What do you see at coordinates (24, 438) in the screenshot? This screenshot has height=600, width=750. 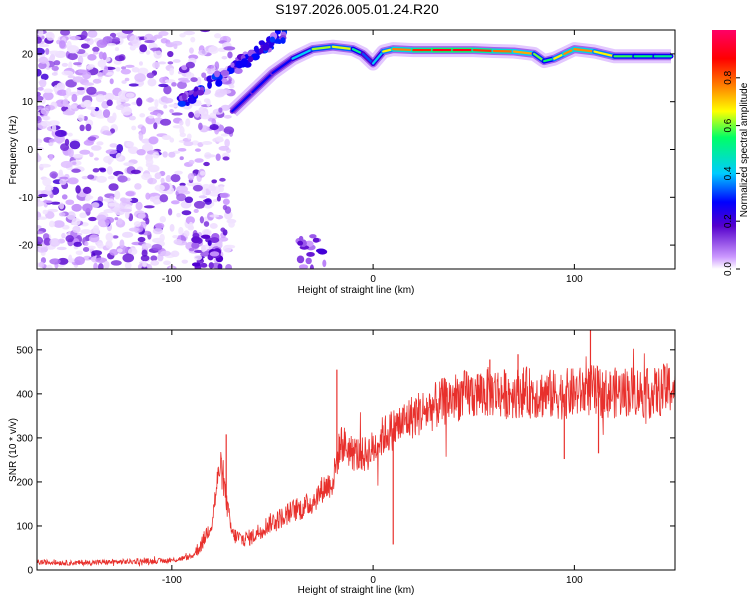 I see `y-tick-label: 300` at bounding box center [24, 438].